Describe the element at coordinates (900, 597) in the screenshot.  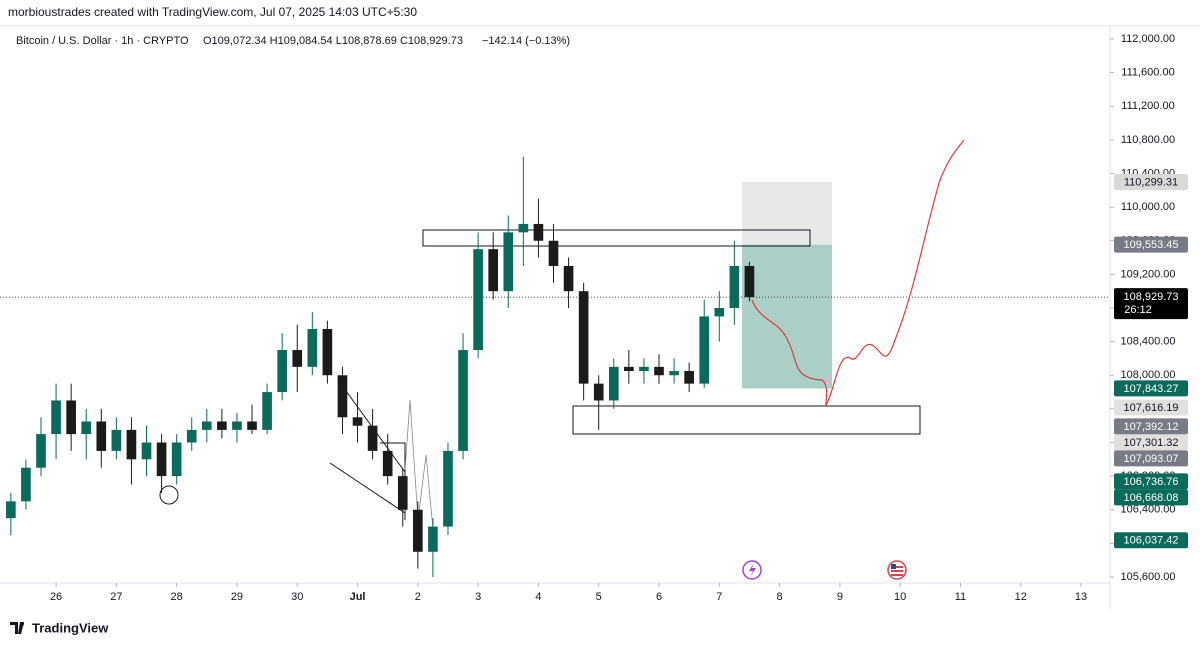
I see `x-tick-label: 10` at that location.